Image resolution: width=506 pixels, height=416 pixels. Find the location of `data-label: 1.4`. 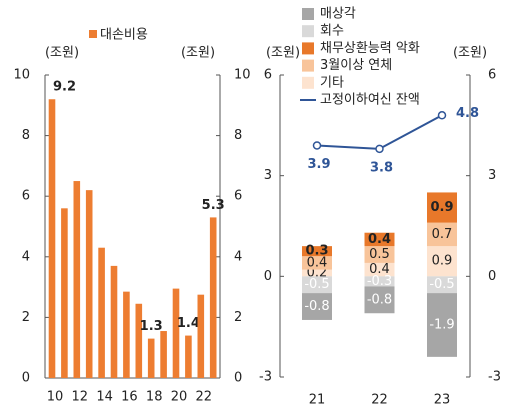

data-label: 1.4 is located at coordinates (188, 323).